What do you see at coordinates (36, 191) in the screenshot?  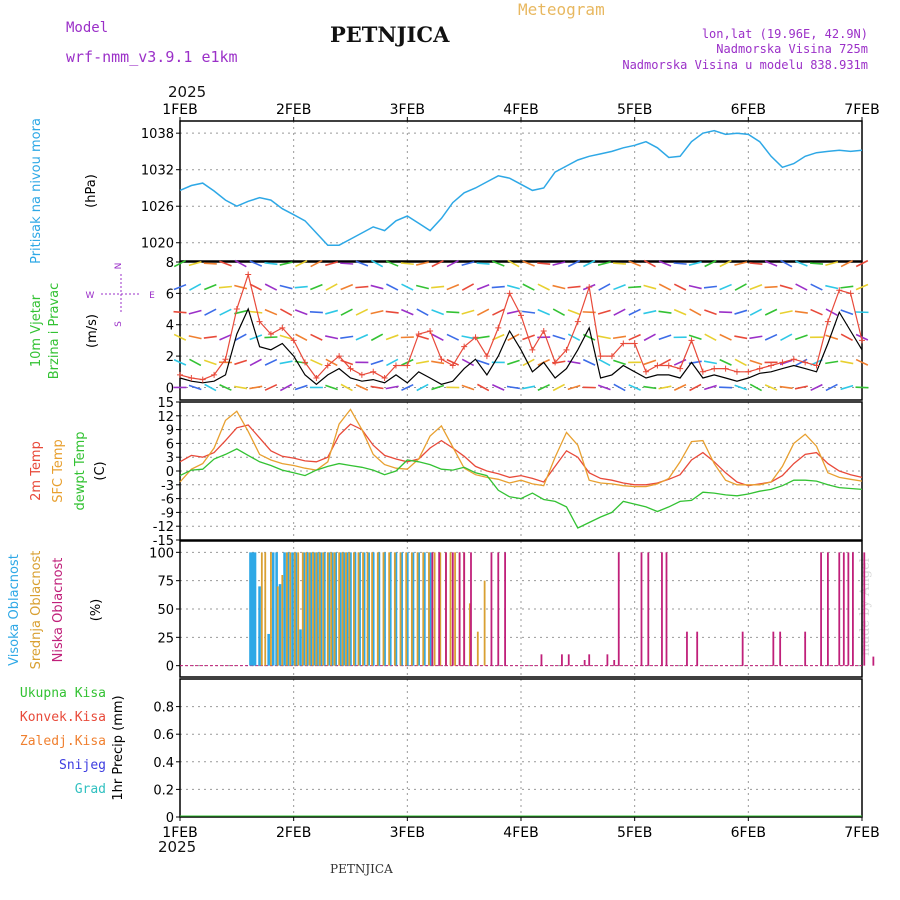 I see `pressure-axis-label: Pritisak na nivou mora` at bounding box center [36, 191].